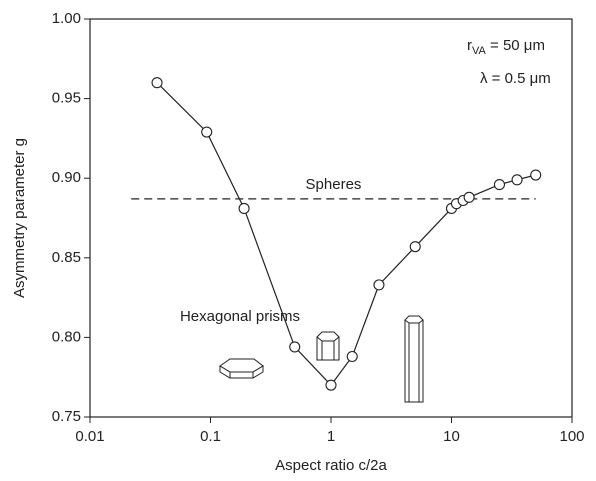 The width and height of the screenshot is (596, 481). What do you see at coordinates (66, 98) in the screenshot?
I see `y-tick-label: 0.95` at bounding box center [66, 98].